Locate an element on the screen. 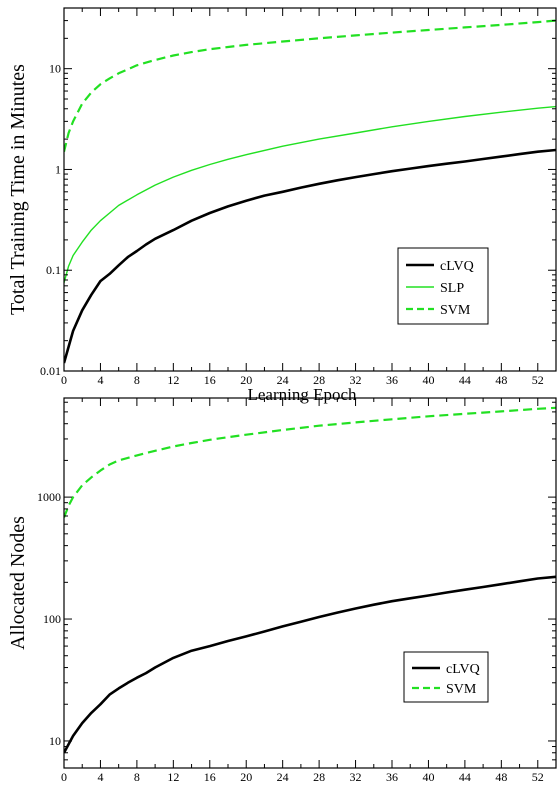 This screenshot has width=558, height=788. x-axis-label: Learning Epoch is located at coordinates (302, 394).